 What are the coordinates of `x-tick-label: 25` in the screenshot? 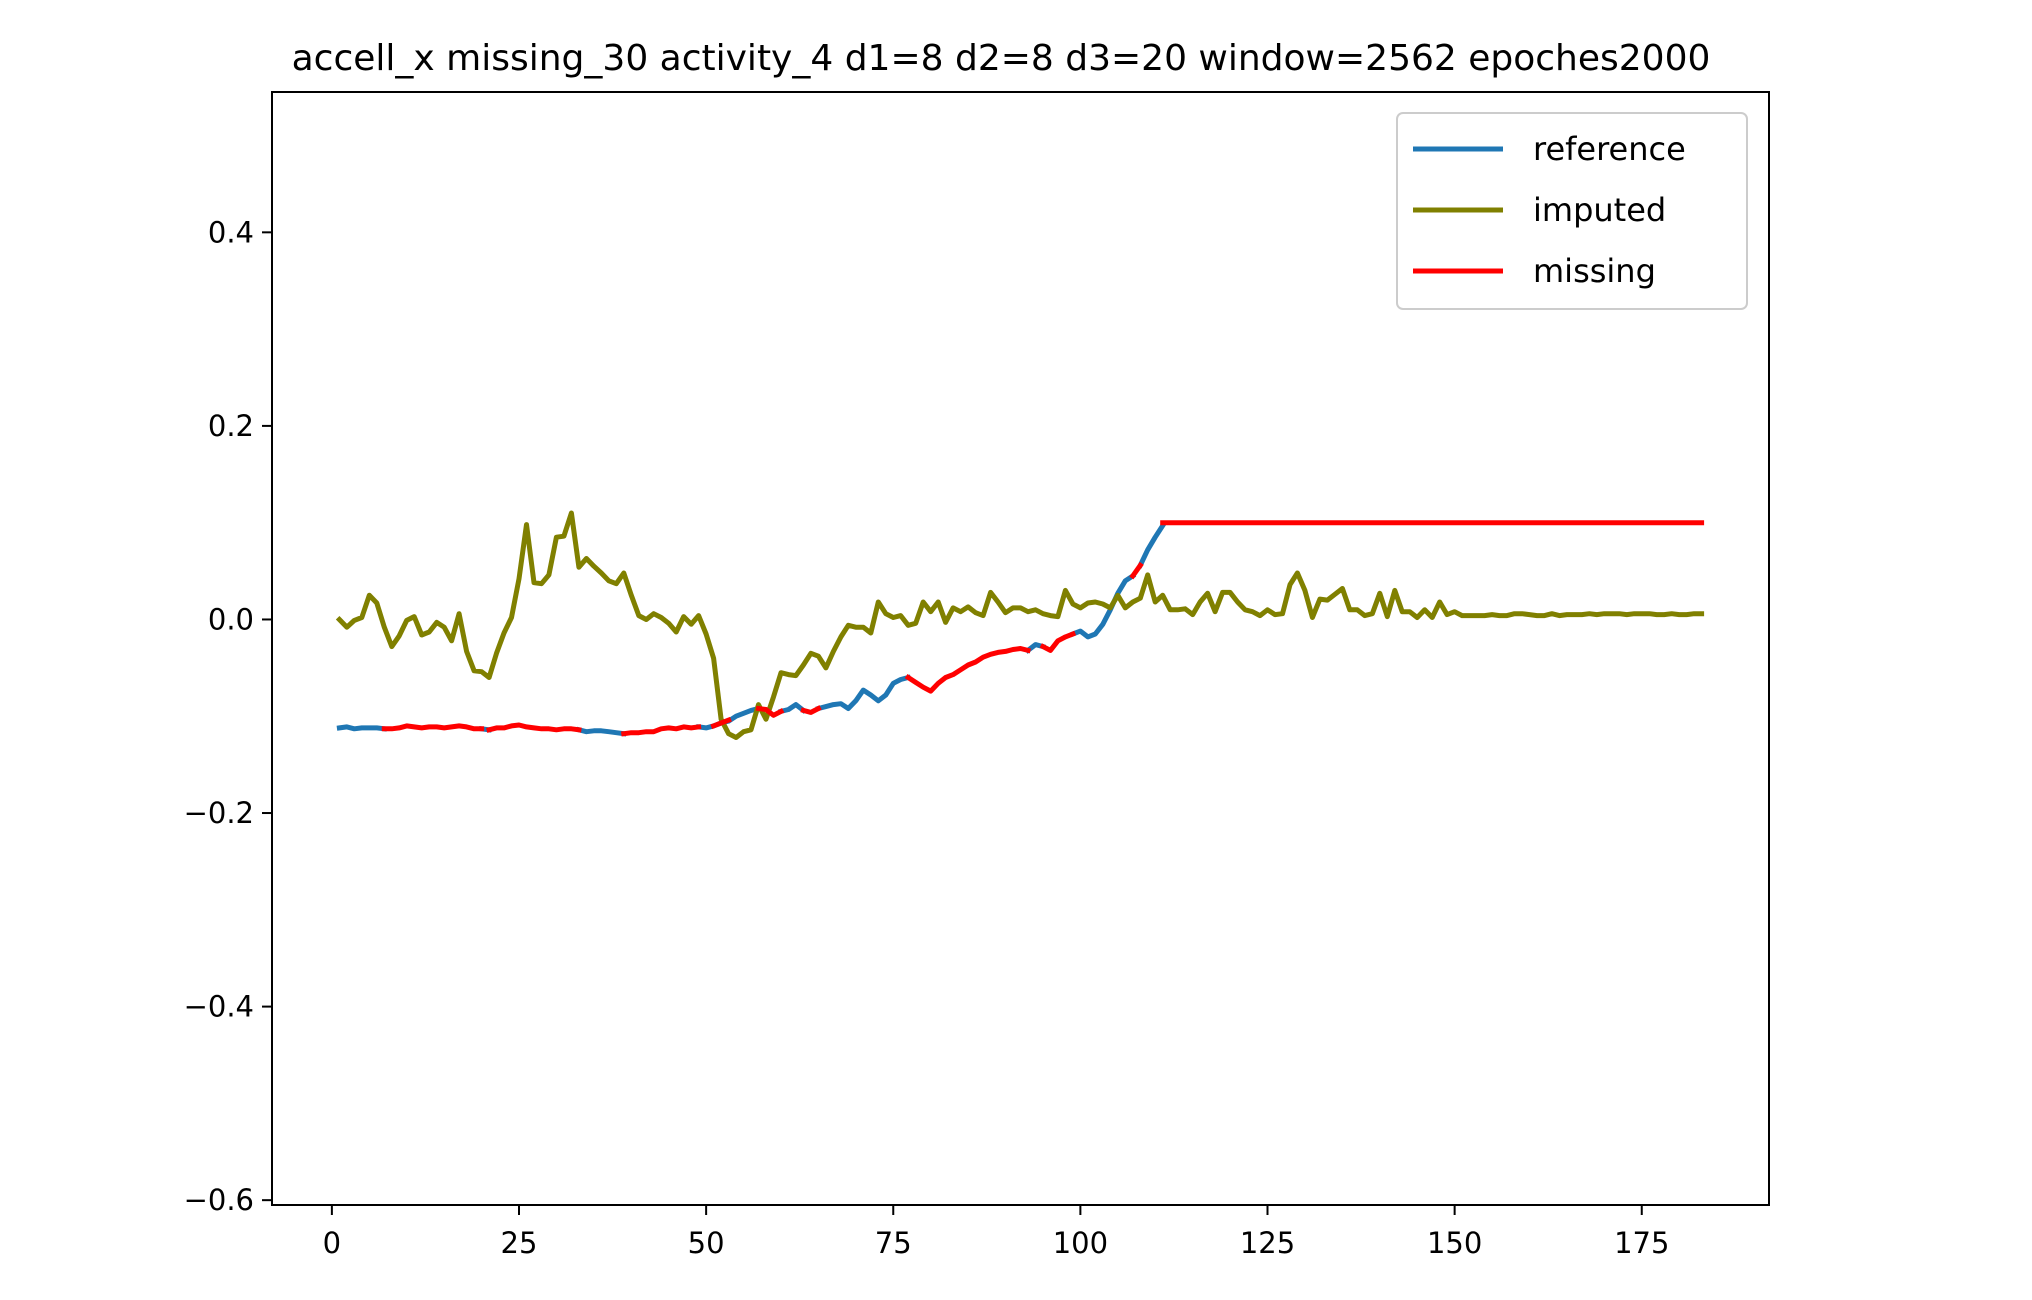 It's located at (519, 1243).